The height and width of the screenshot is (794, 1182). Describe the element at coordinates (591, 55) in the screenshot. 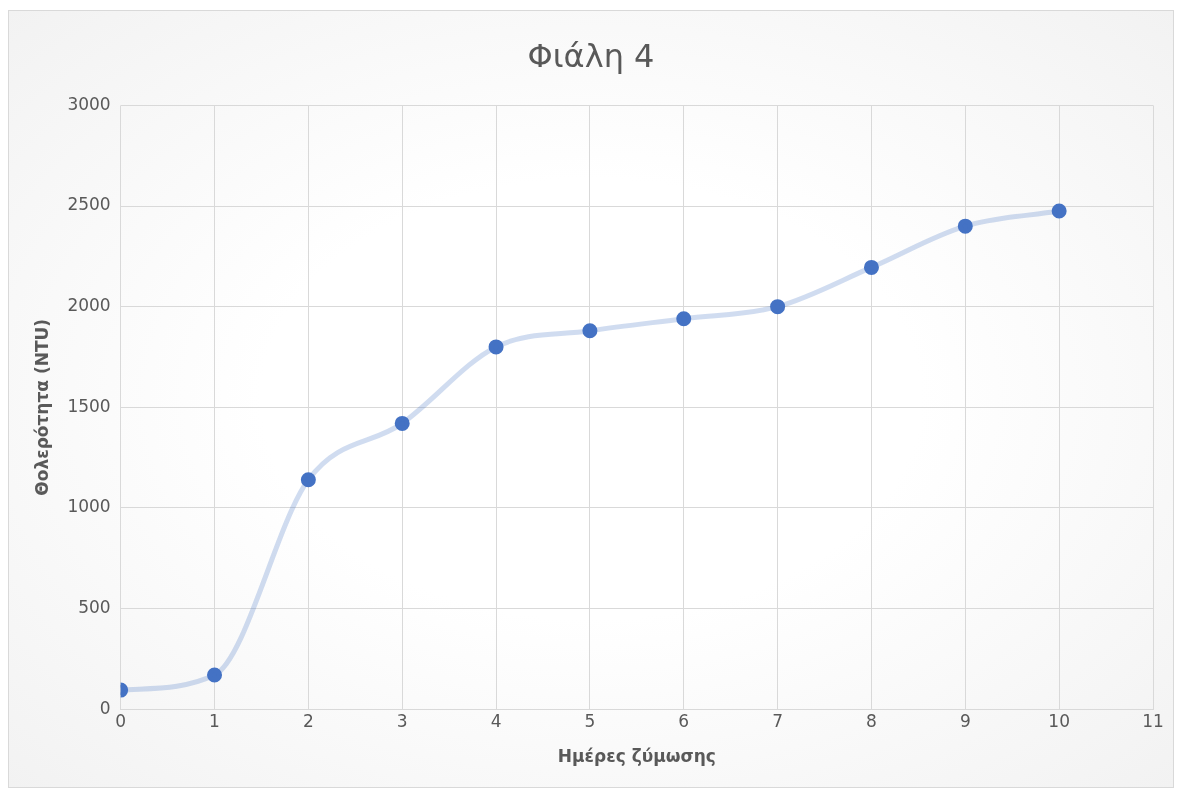

I see `chart-title: Φιάλη 4` at that location.